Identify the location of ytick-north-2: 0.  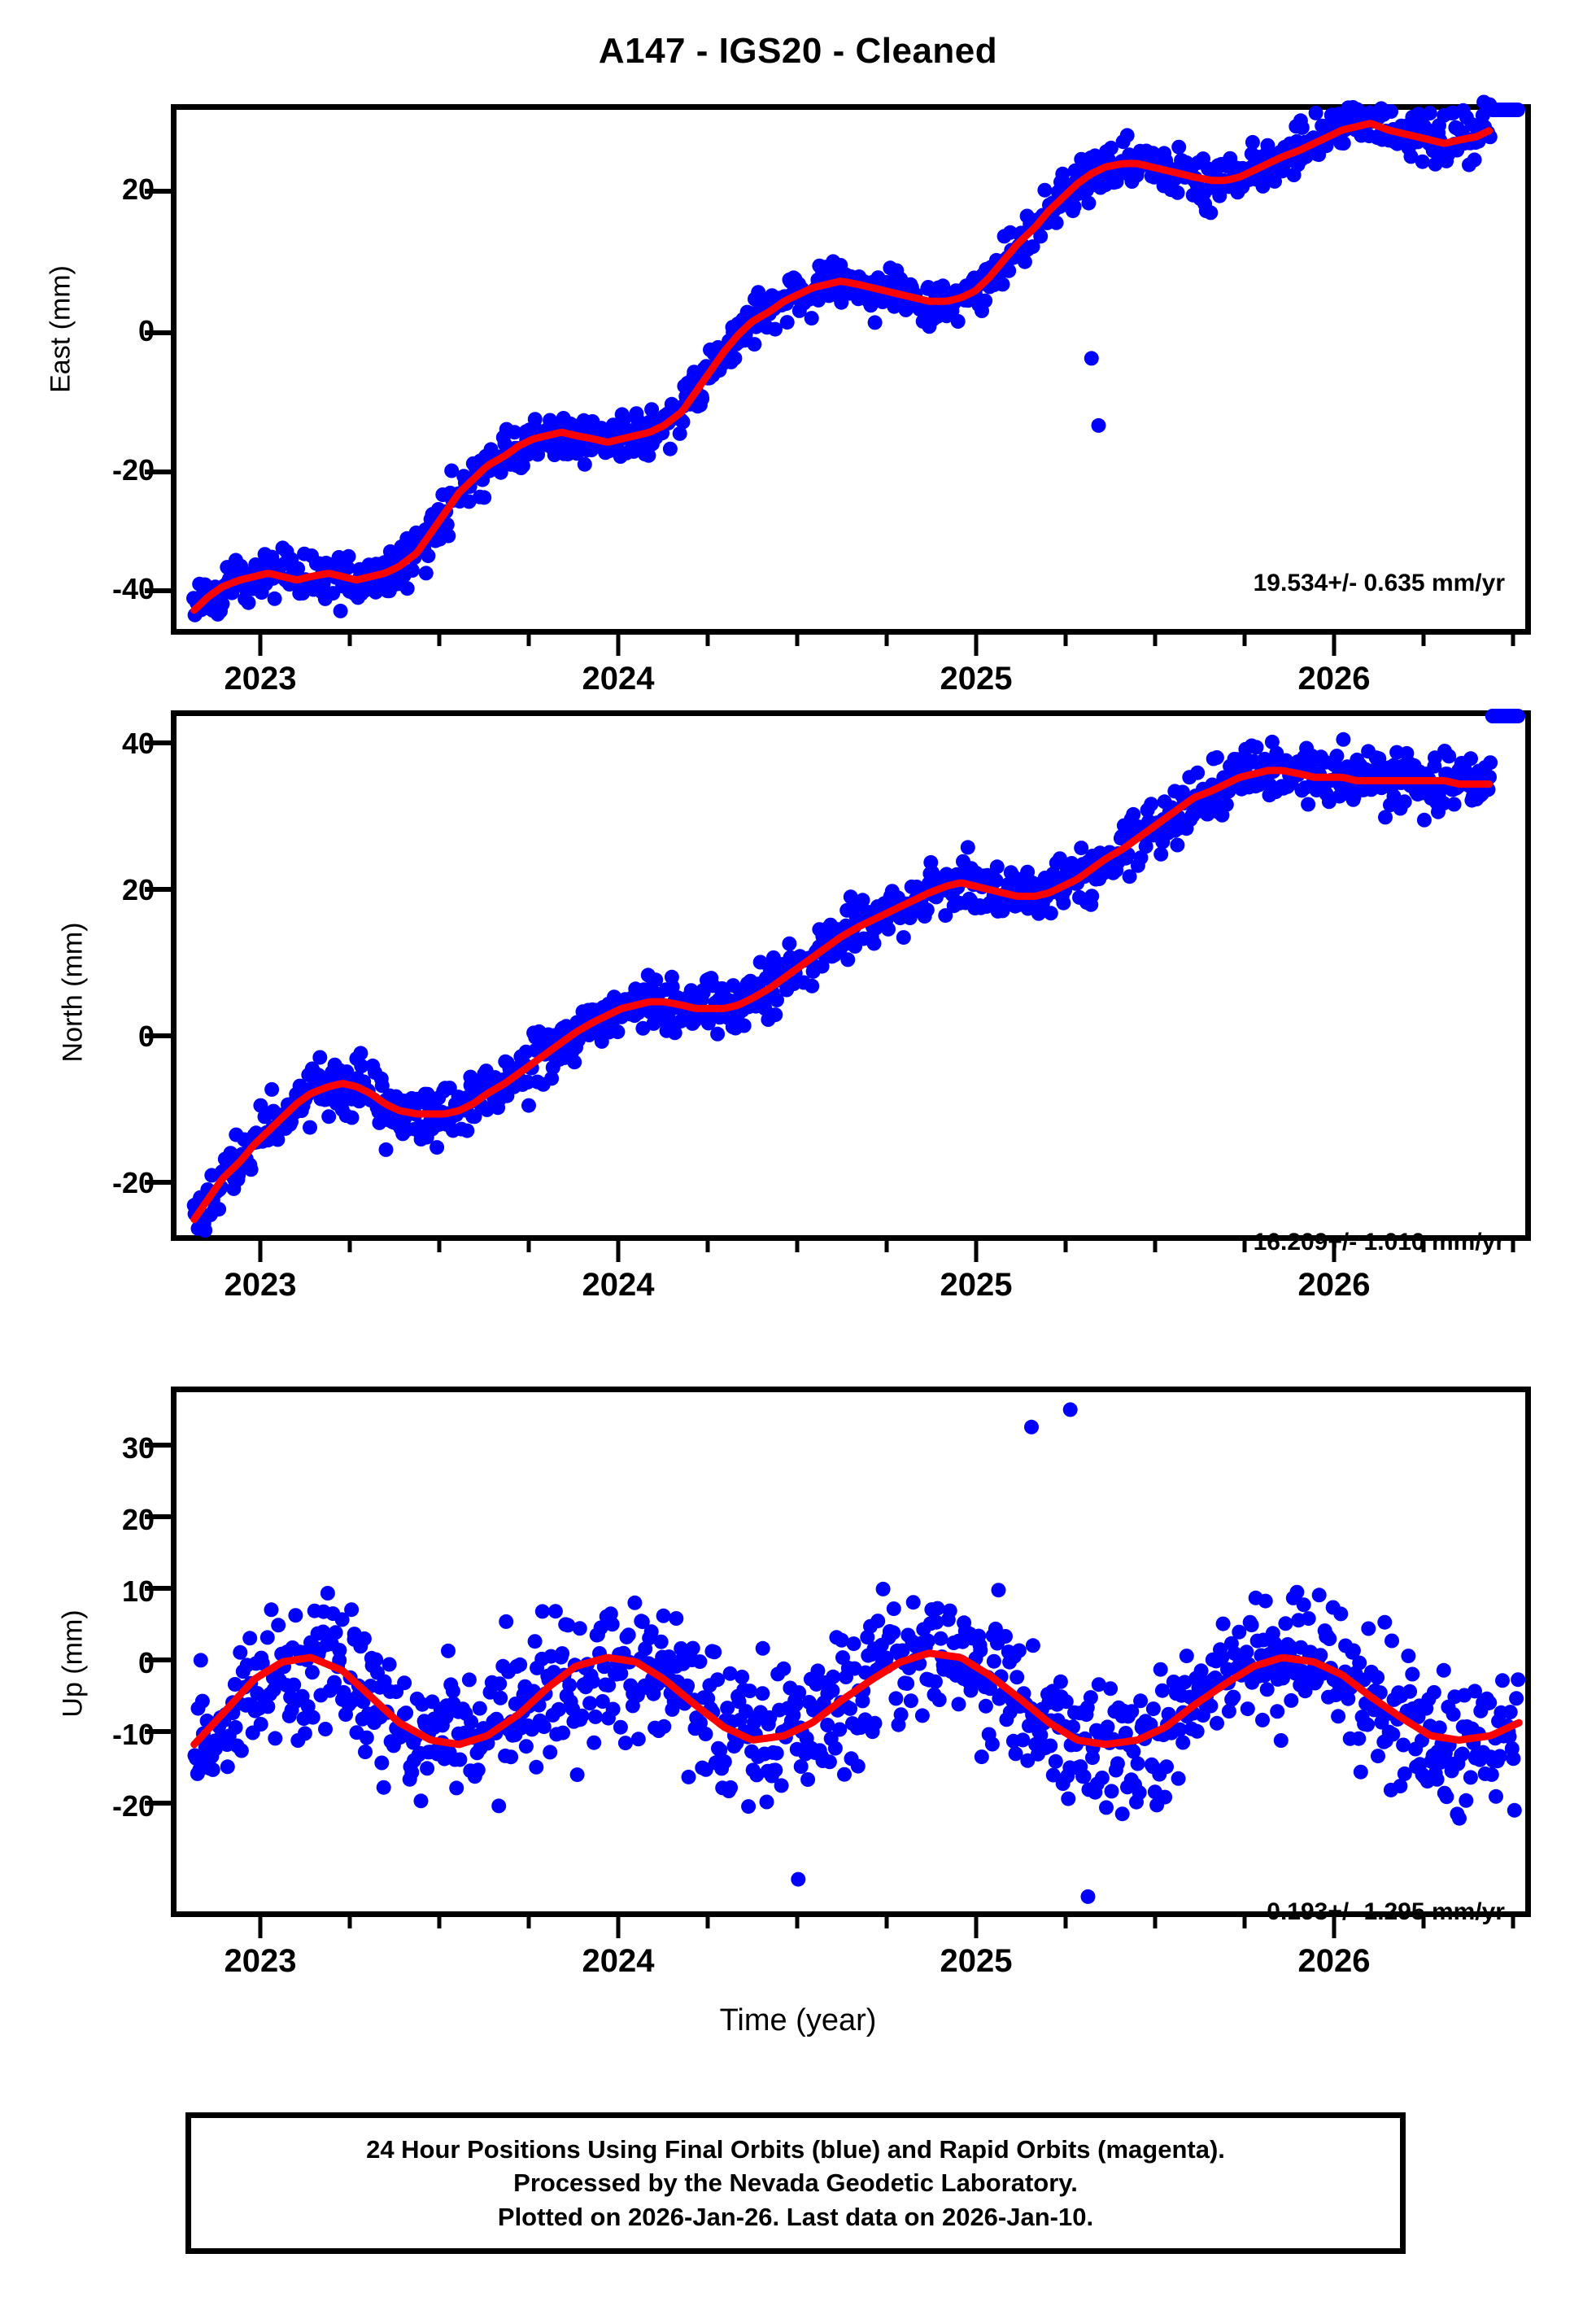
(85, 1037).